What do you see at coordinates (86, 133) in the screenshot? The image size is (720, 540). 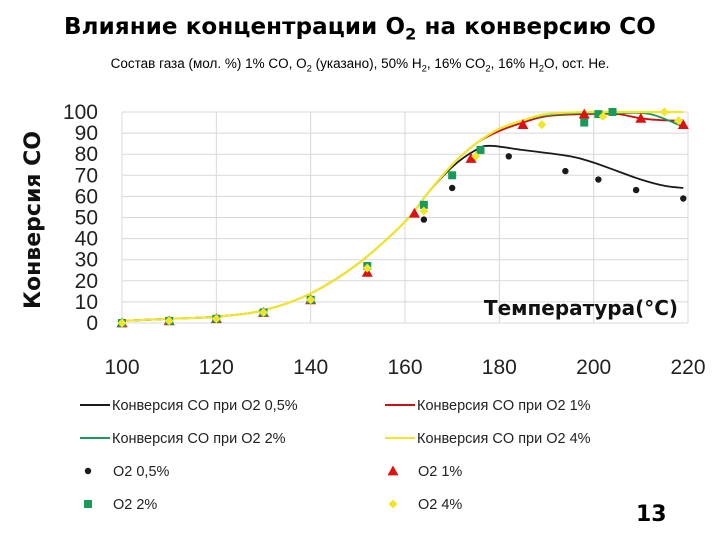 I see `y-tick-label: 90` at bounding box center [86, 133].